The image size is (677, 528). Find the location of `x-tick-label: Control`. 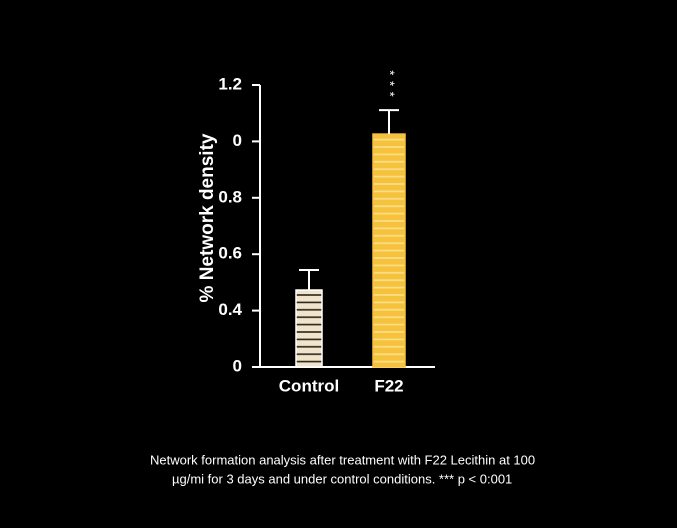

x-tick-label: Control is located at coordinates (309, 385).